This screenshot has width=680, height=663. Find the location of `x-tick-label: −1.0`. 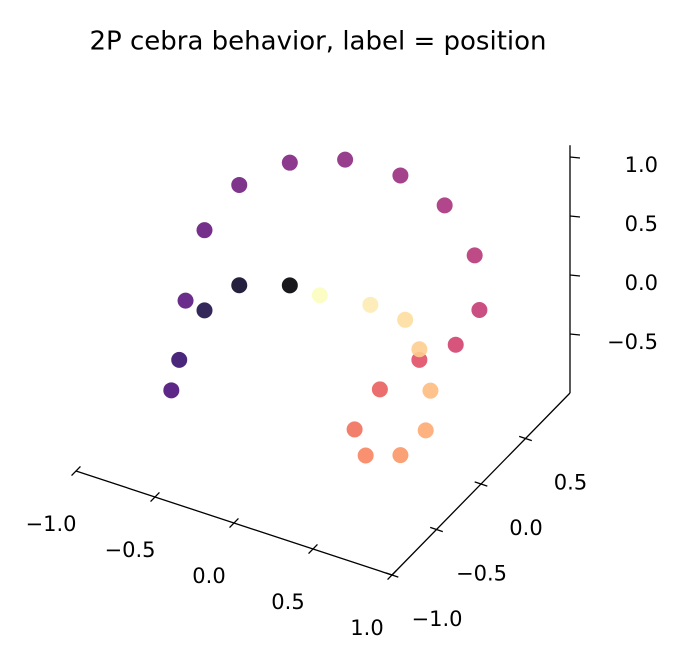

x-tick-label: −1.0 is located at coordinates (51, 524).